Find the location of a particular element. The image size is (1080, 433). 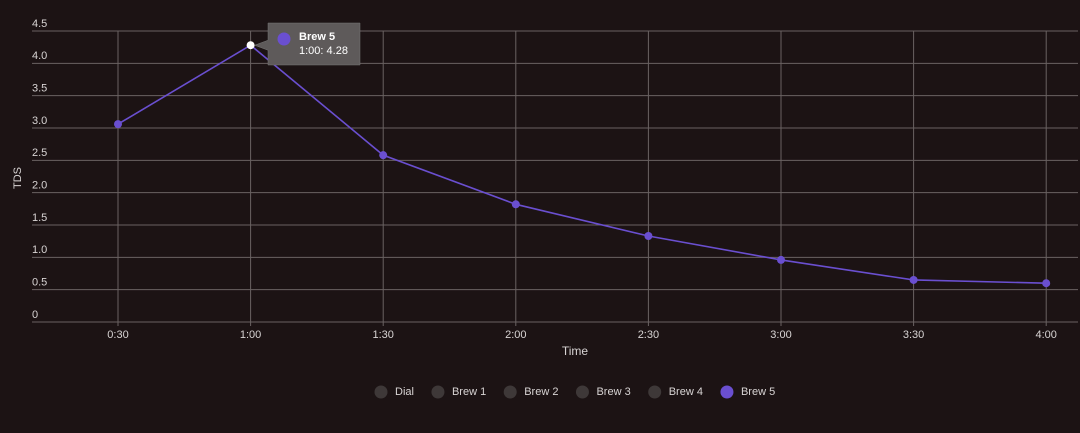

y-tick-label: 1.5 is located at coordinates (39, 218).